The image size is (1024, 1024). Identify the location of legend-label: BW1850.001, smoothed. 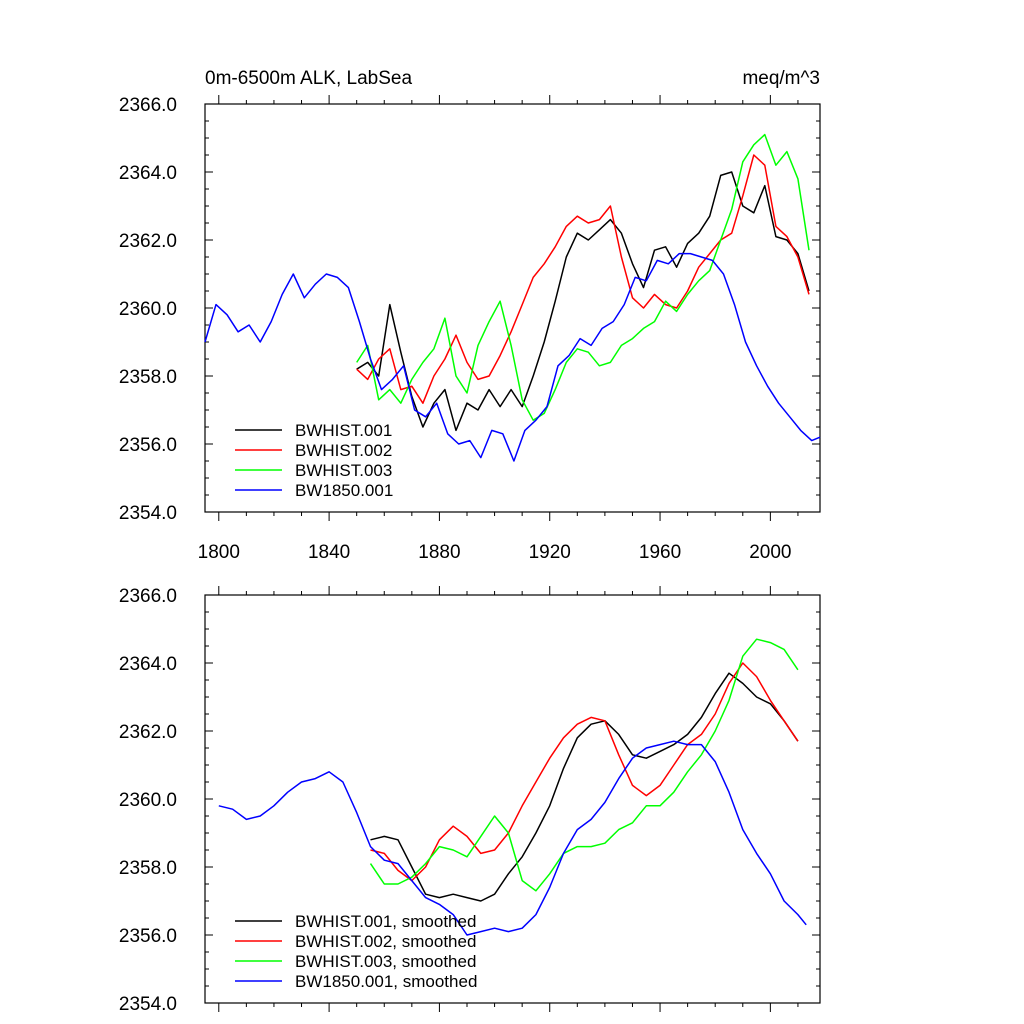
(386, 981).